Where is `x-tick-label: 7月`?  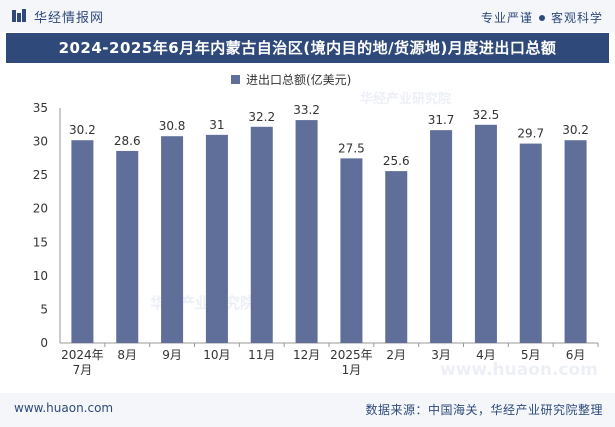
x-tick-label: 7月 is located at coordinates (83, 370).